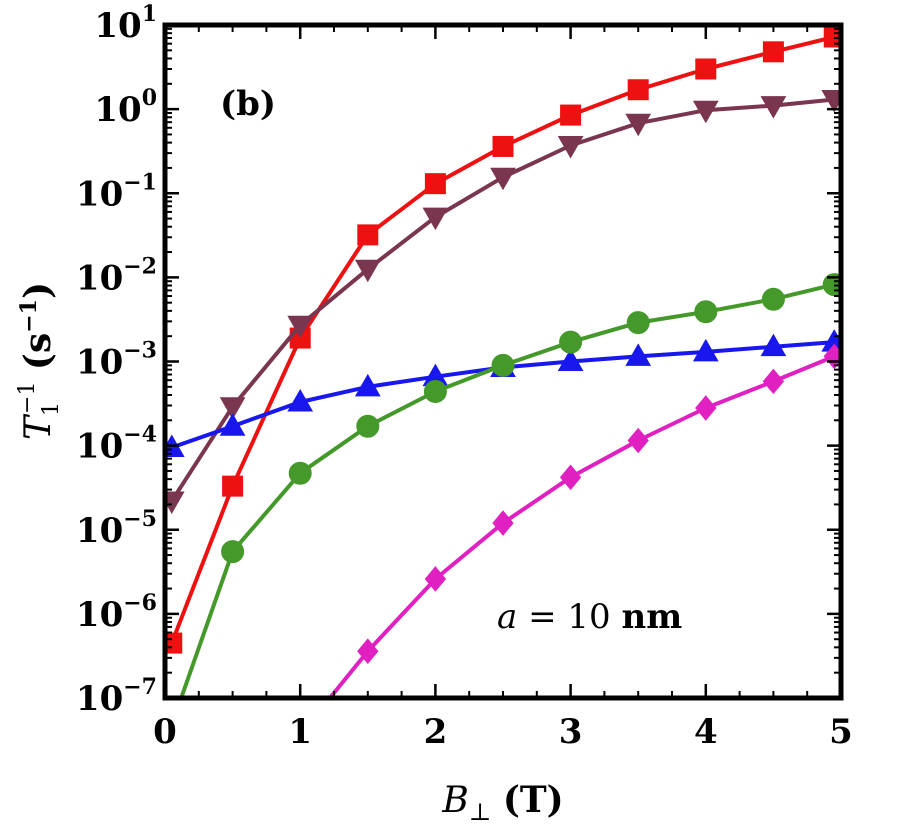 This screenshot has height=827, width=917. What do you see at coordinates (841, 732) in the screenshot?
I see `x-tick-label: 5` at bounding box center [841, 732].